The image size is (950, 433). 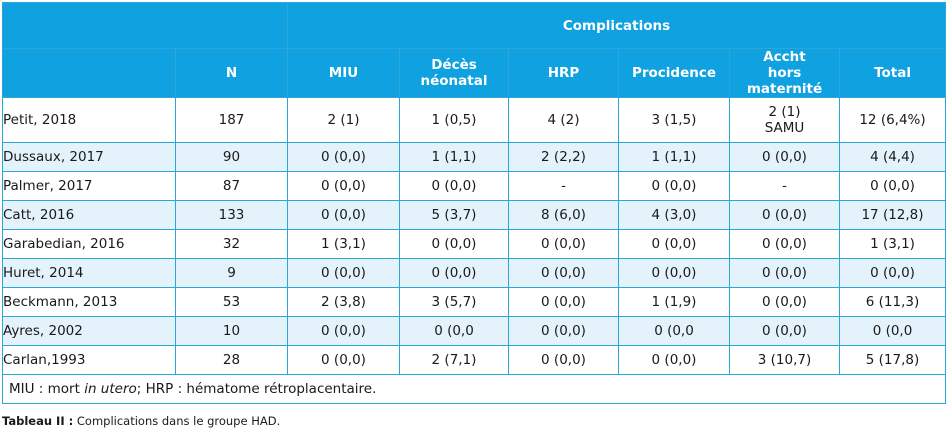 What do you see at coordinates (674, 215) in the screenshot?
I see `procidence-cell: 4 (3,0)` at bounding box center [674, 215].